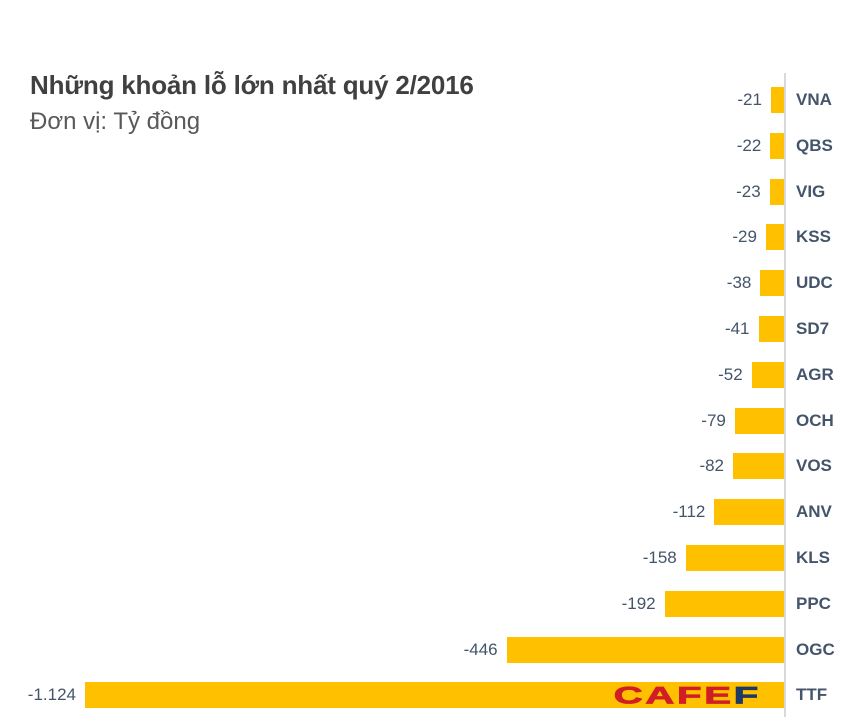 The image size is (844, 721). What do you see at coordinates (645, 649) in the screenshot?
I see `bar-ogc` at bounding box center [645, 649].